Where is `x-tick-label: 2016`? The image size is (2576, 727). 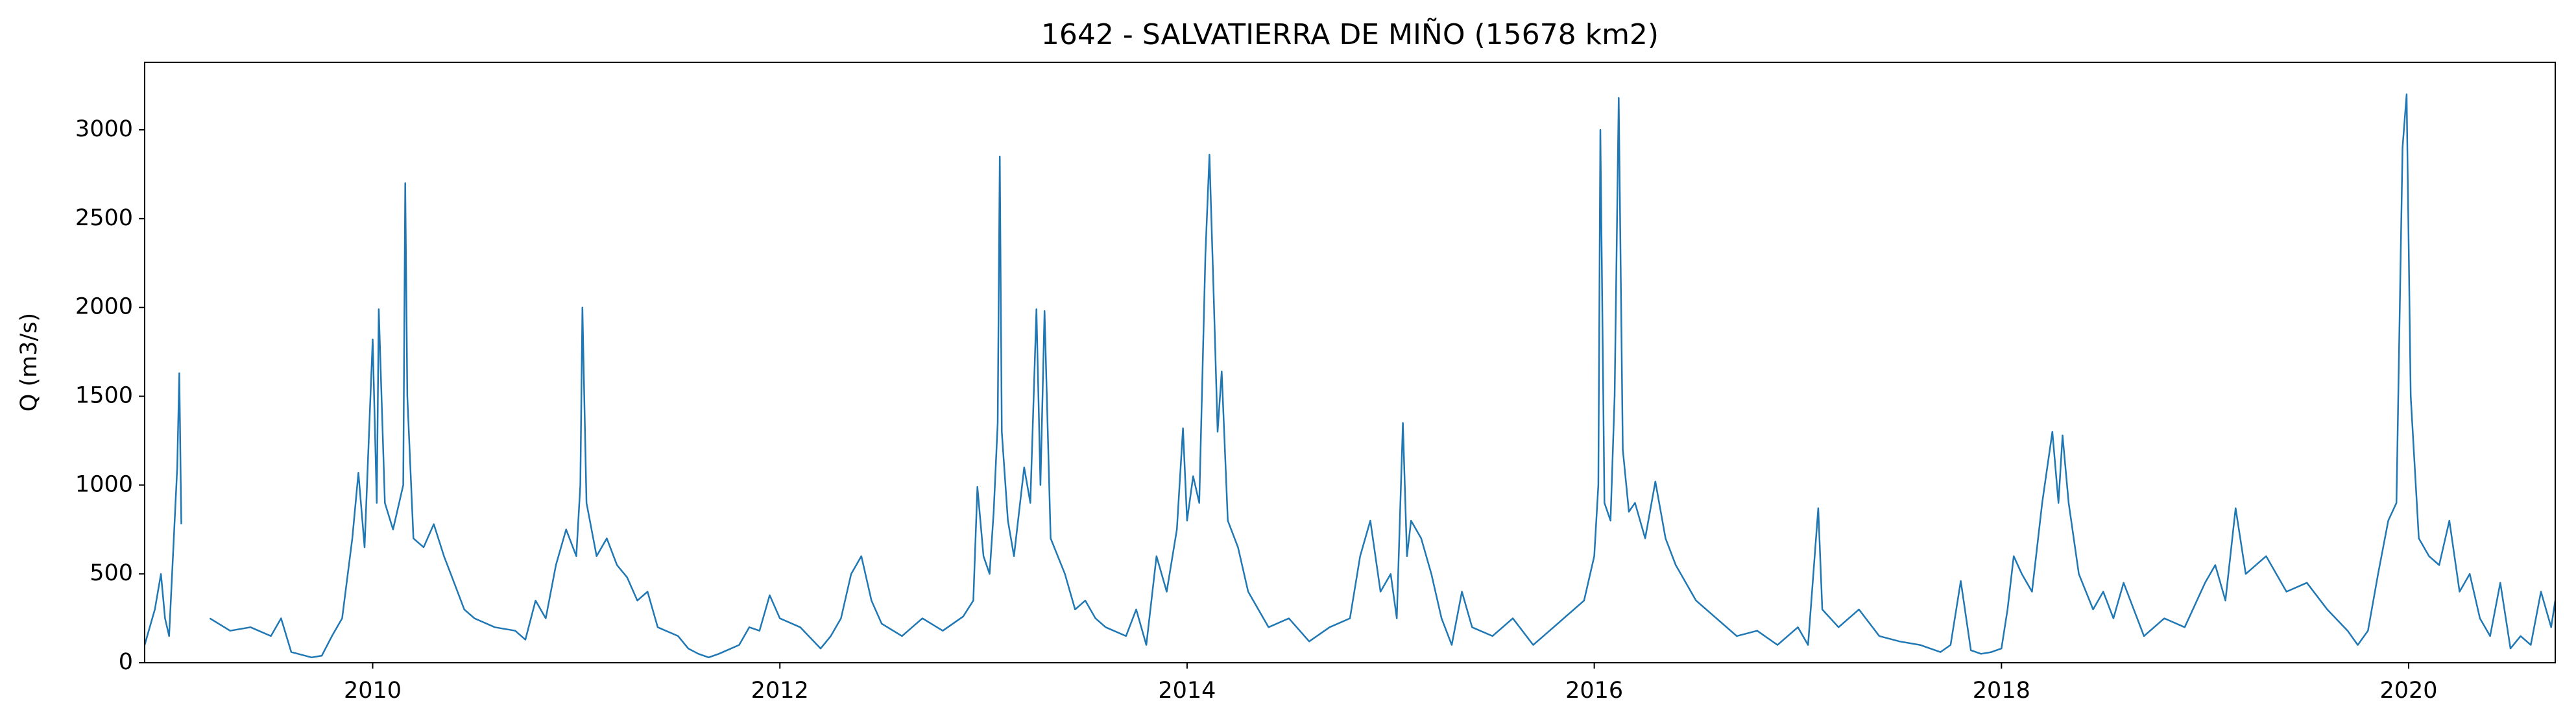
x-tick-label: 2016 is located at coordinates (1594, 691).